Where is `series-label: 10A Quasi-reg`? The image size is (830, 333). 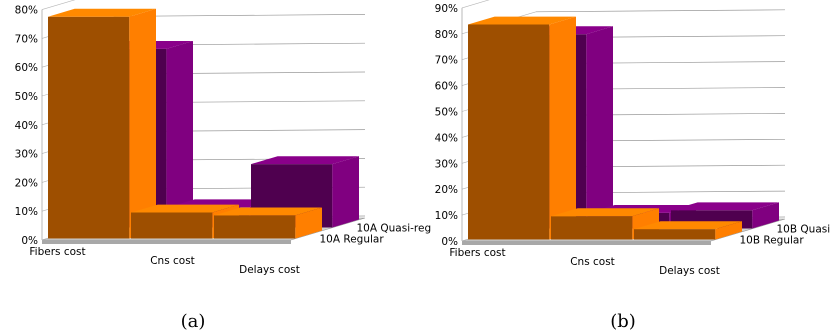
series-label: 10A Quasi-reg is located at coordinates (394, 229).